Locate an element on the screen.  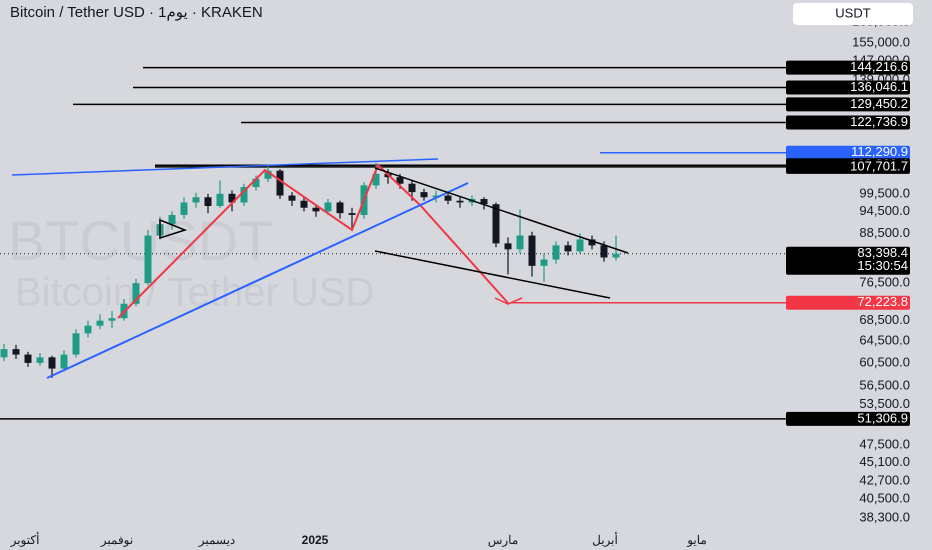
y-tick-label: 64,500.0 is located at coordinates (884, 340).